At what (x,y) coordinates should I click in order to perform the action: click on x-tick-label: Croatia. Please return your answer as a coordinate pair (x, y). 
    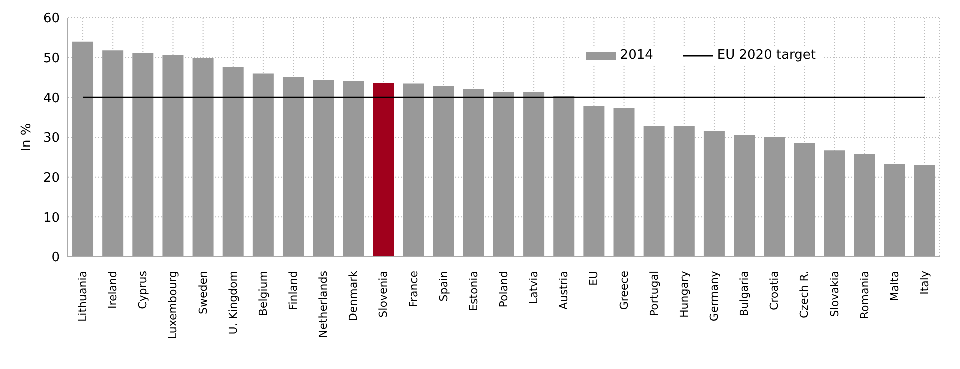
    Looking at the image, I should click on (775, 291).